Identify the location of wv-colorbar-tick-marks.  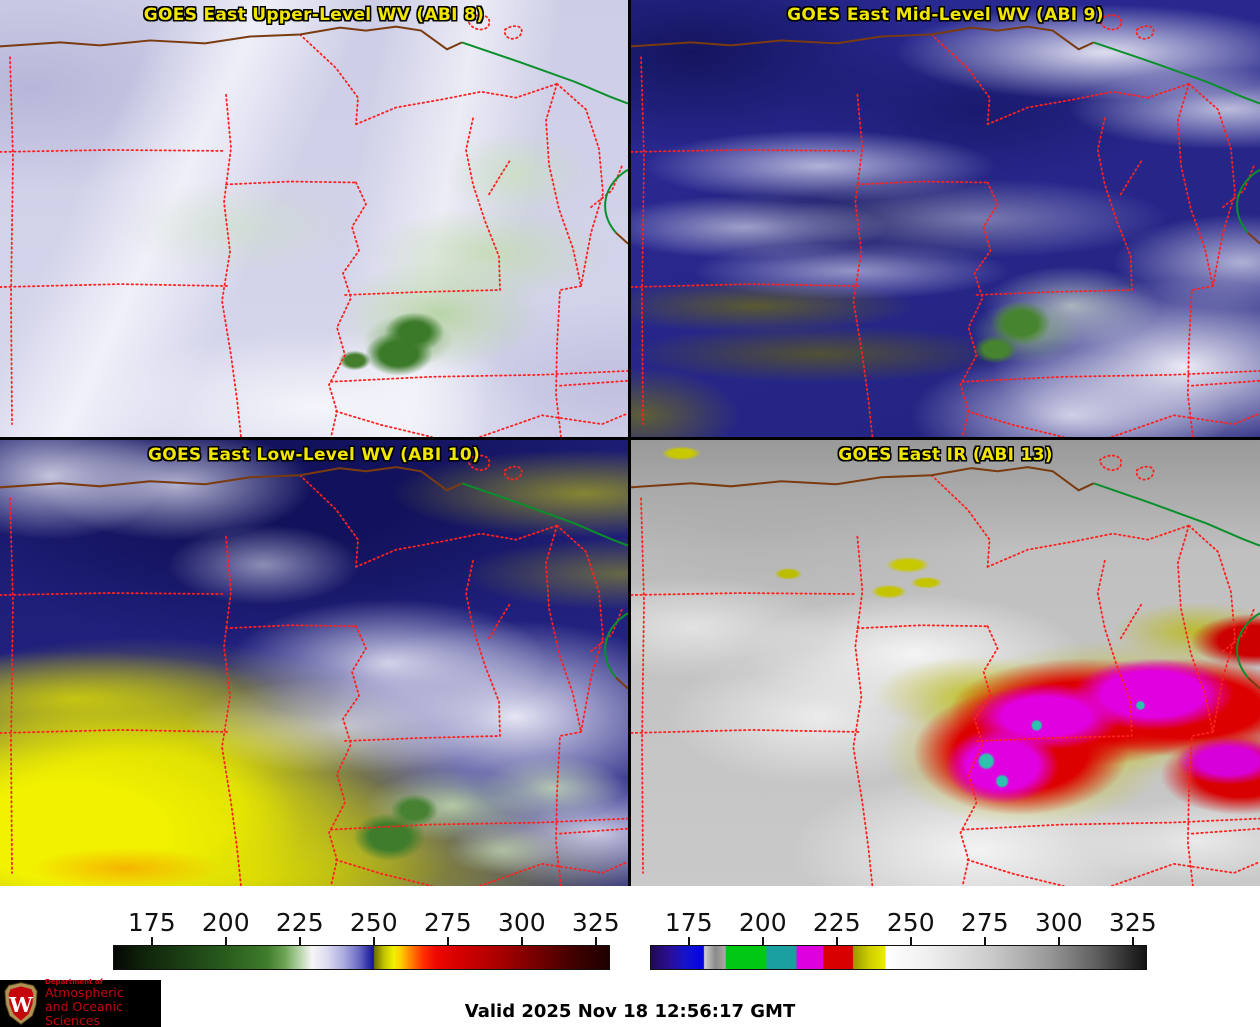
(361, 940).